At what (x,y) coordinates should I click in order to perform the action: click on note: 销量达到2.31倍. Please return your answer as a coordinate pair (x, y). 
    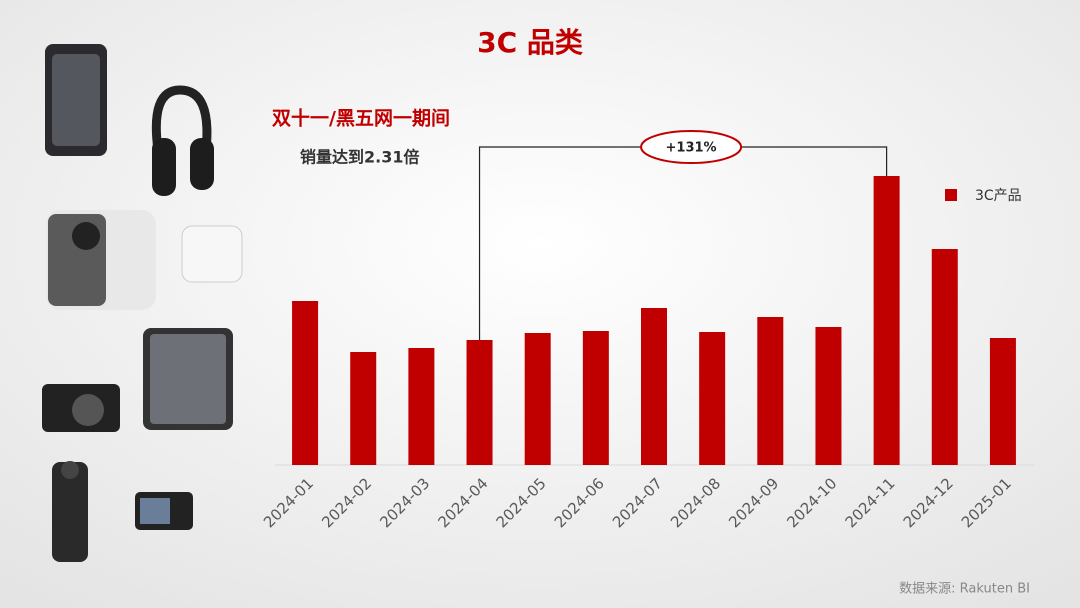
    Looking at the image, I should click on (359, 157).